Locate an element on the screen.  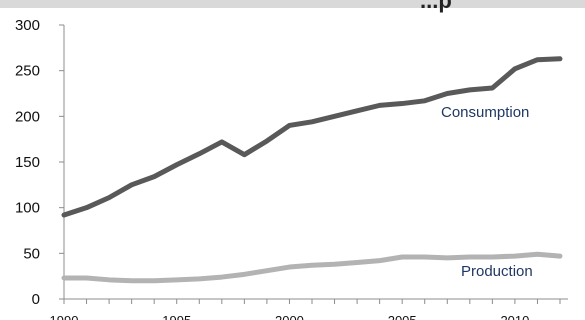
y-tick-label: 150 is located at coordinates (27, 162).